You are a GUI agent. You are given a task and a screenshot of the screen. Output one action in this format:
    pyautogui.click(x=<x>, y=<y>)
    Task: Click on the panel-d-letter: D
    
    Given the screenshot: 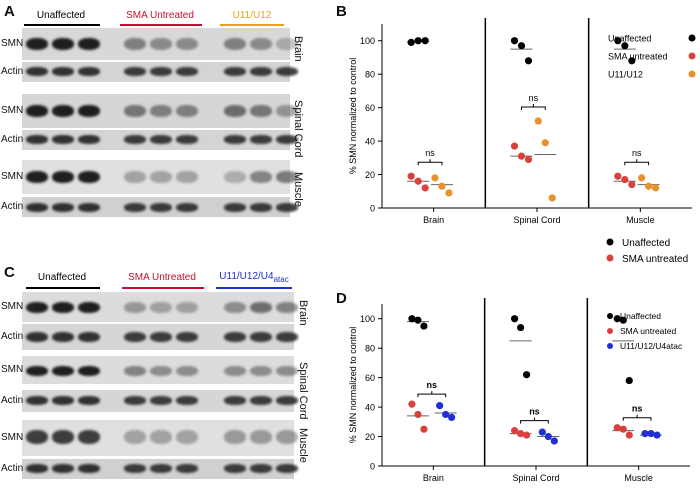 What is the action you would take?
    pyautogui.click(x=341, y=298)
    